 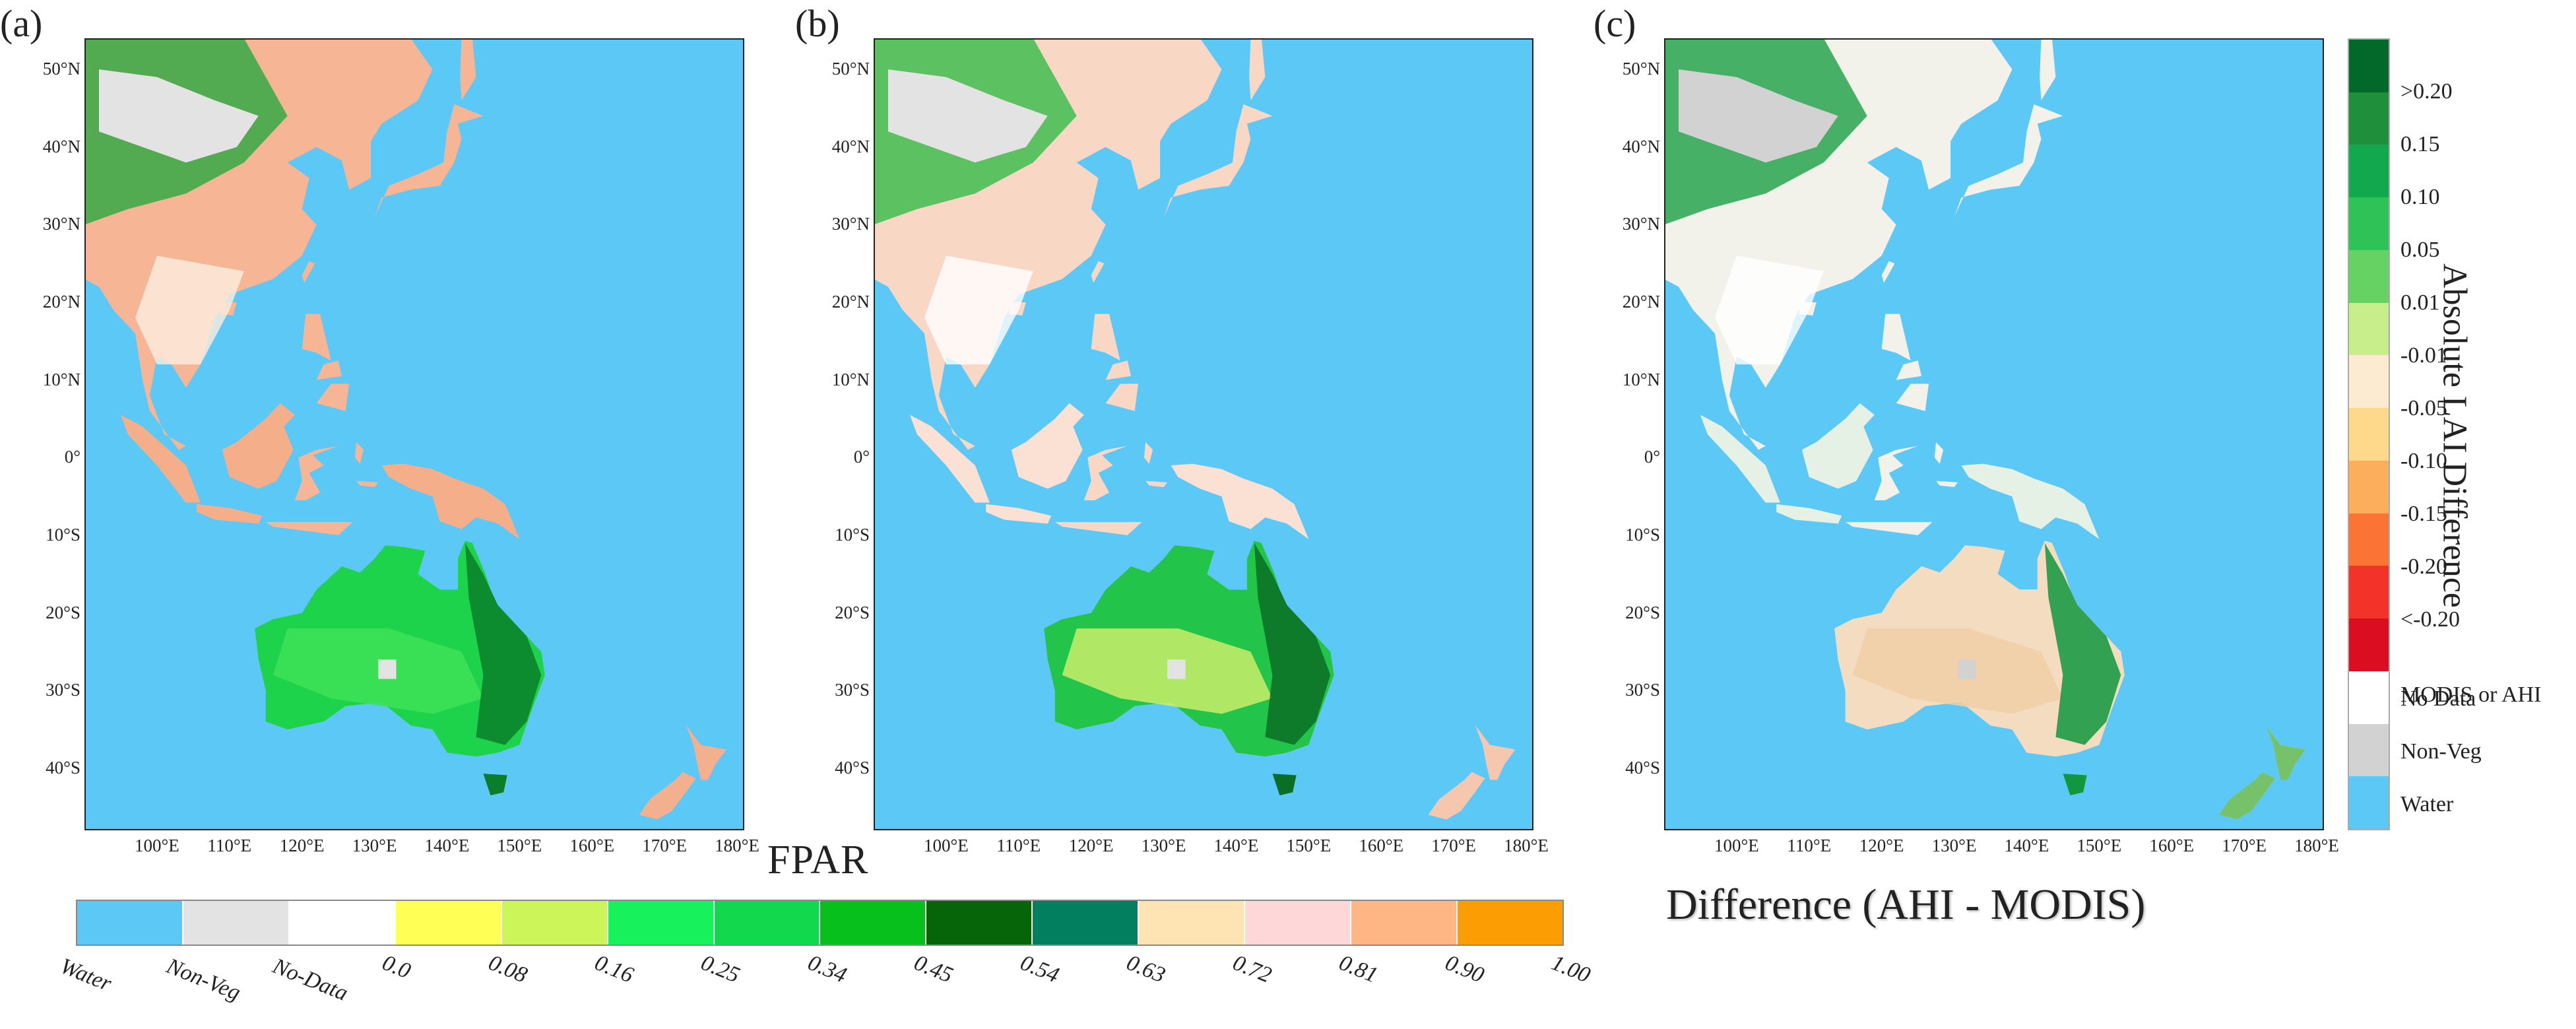 I want to click on fpar-tick-label: 0.08, so click(x=508, y=969).